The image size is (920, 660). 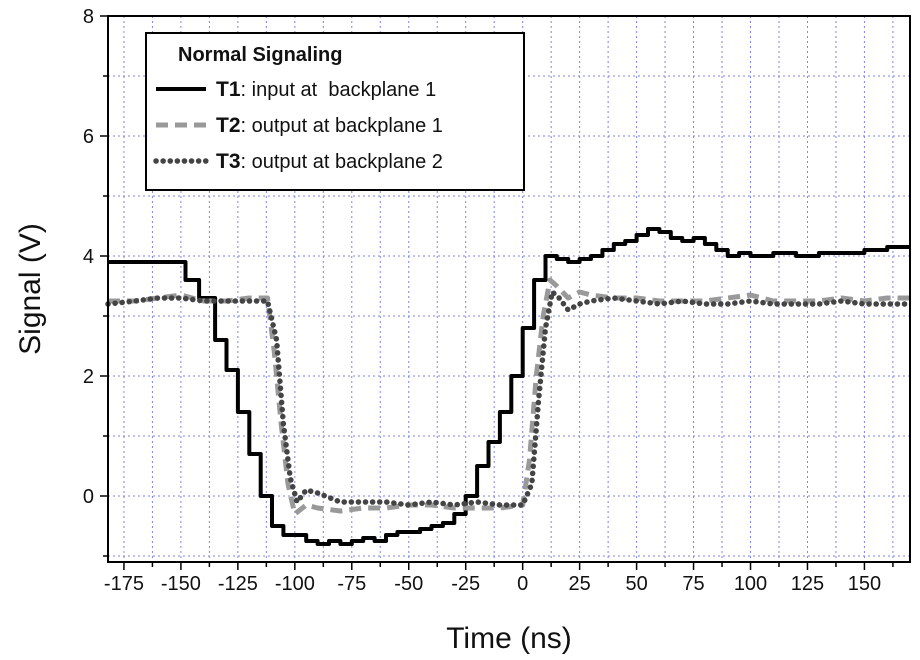 I want to click on x-tick-label: 75, so click(x=693, y=584).